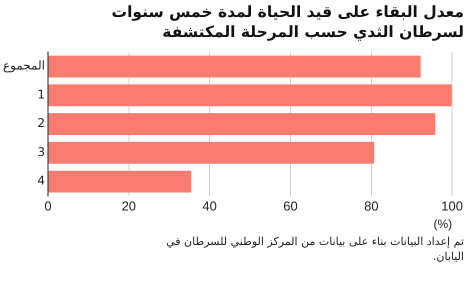 This screenshot has height=298, width=474. What do you see at coordinates (23, 65) in the screenshot?
I see `y-tick-label: المجموع` at bounding box center [23, 65].